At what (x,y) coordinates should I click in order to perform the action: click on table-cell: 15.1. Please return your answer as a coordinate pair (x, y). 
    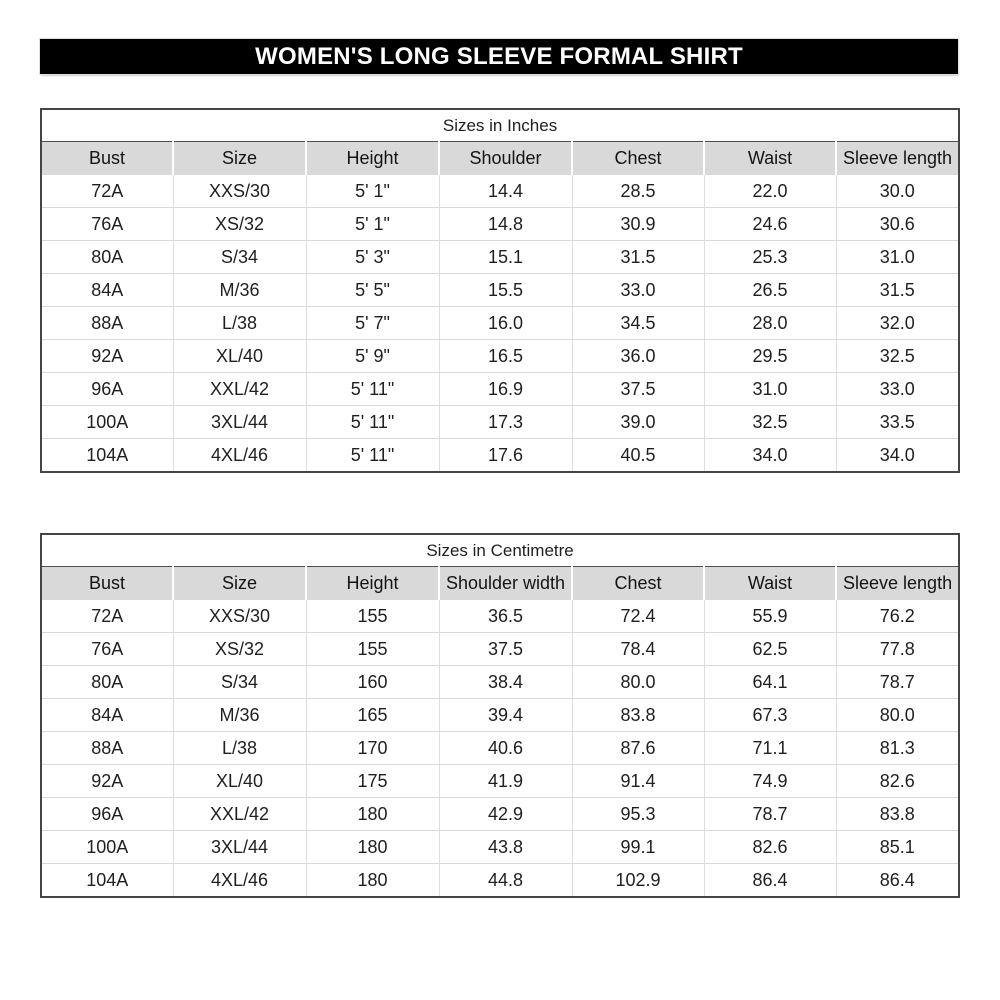
    Looking at the image, I should click on (505, 257).